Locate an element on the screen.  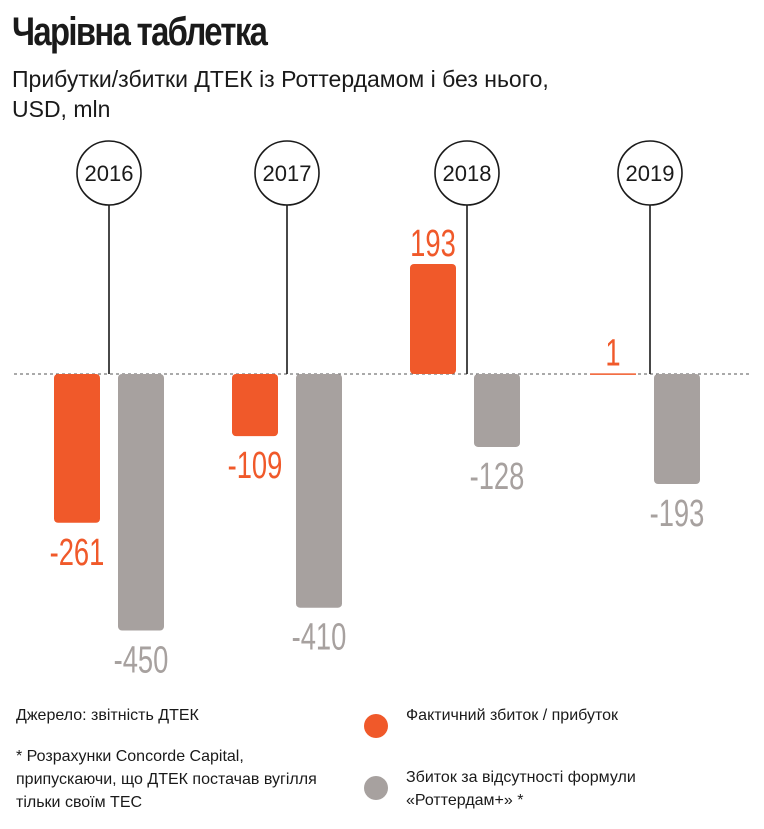
year-label-2017: 2017 is located at coordinates (287, 173).